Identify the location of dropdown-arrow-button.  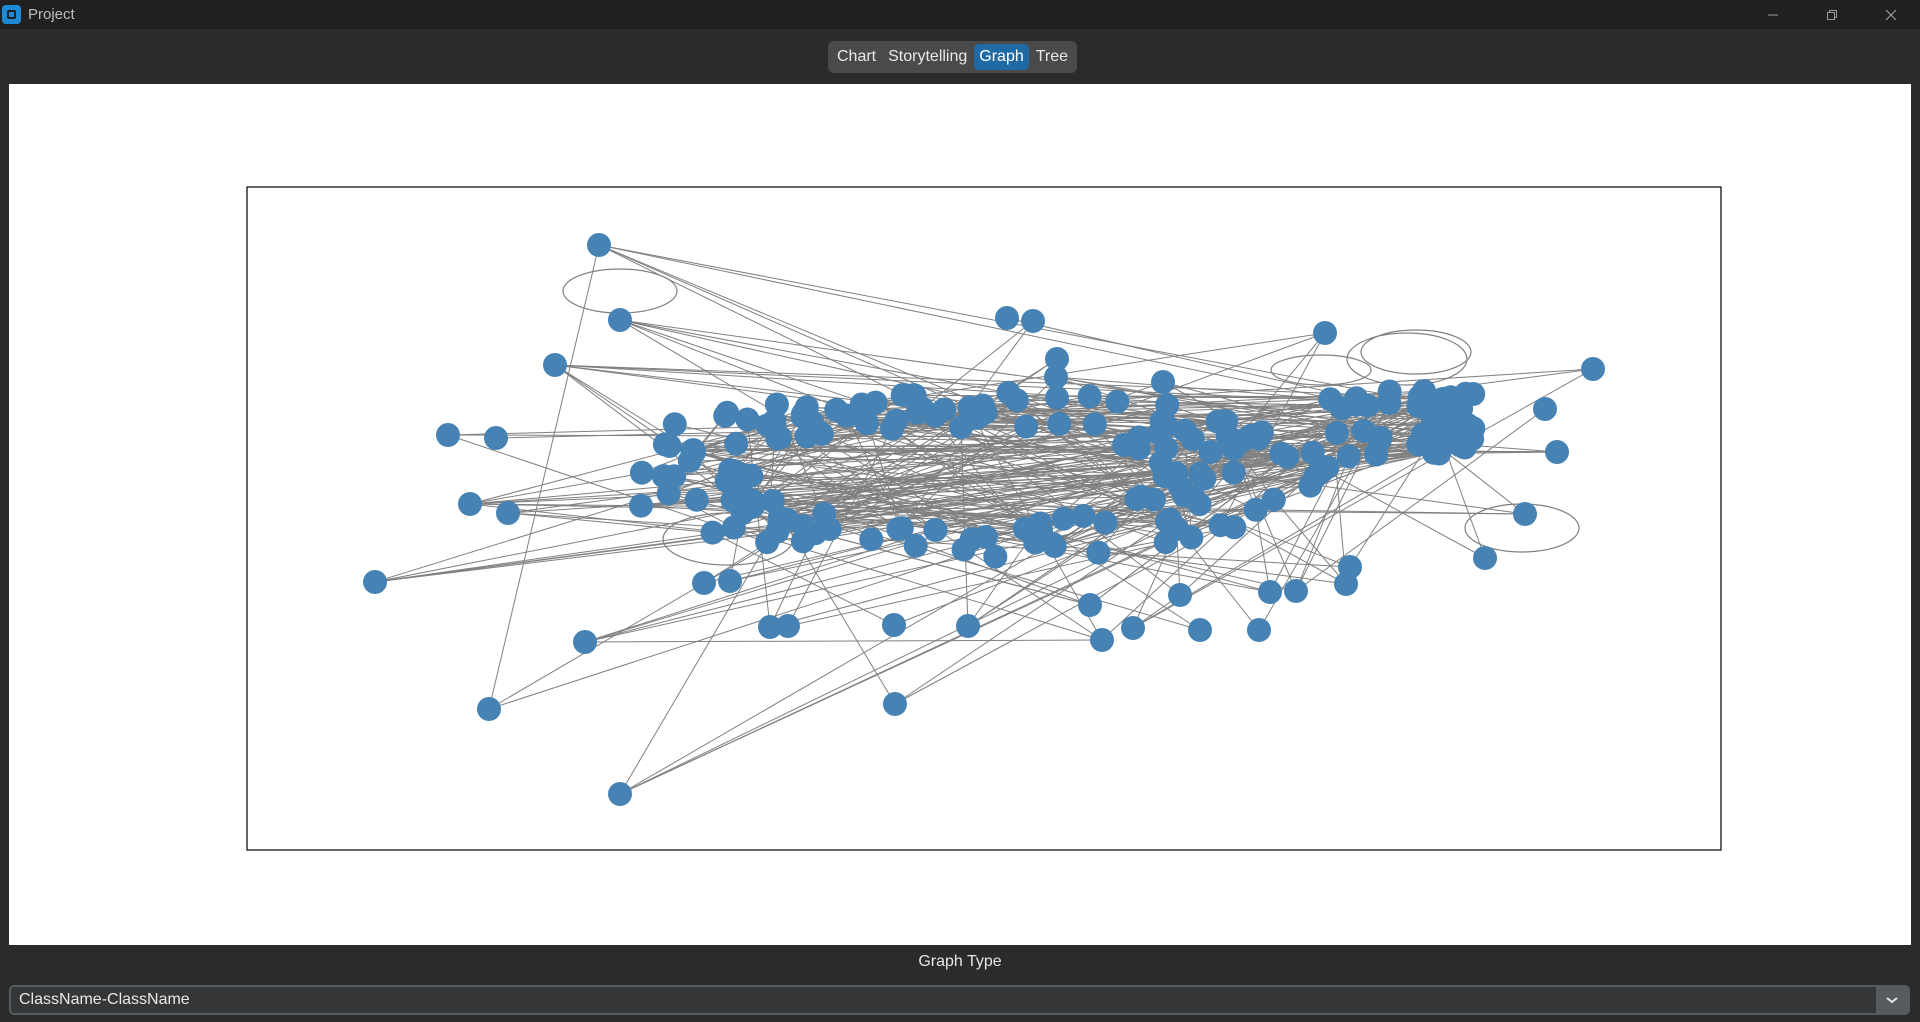
(1892, 1000).